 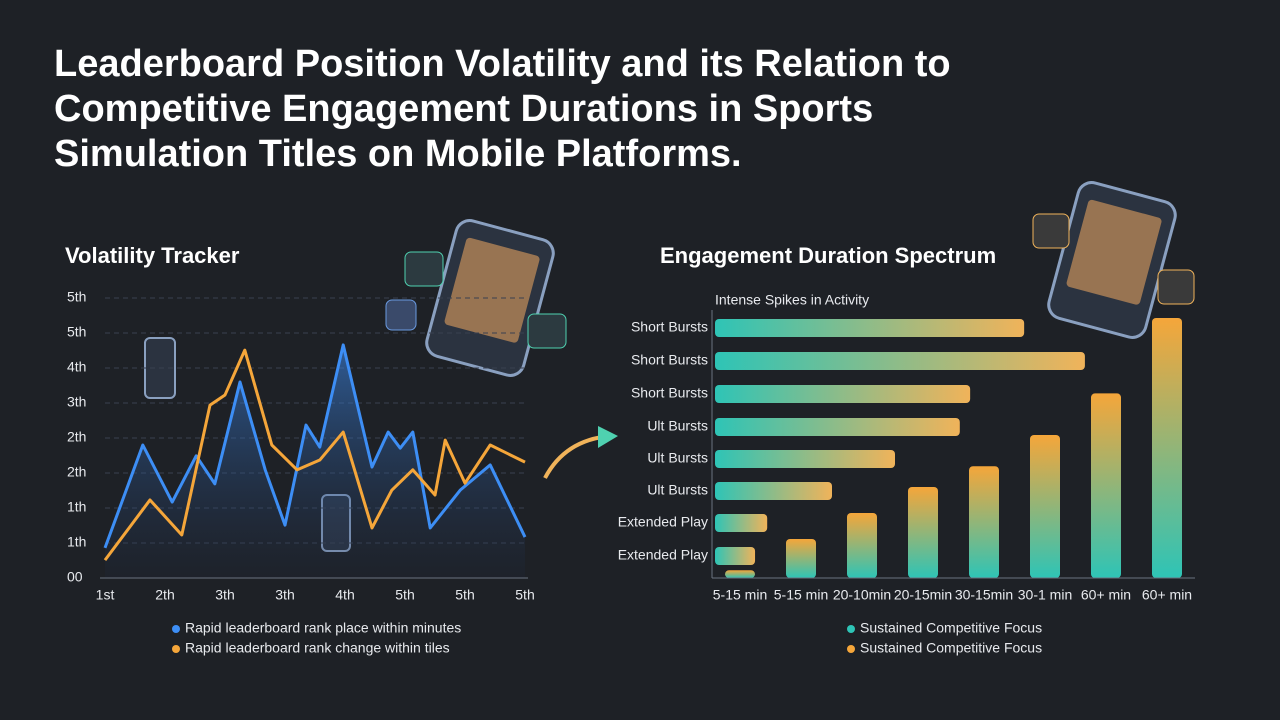 I want to click on x-tick-label: 20-15min, so click(x=923, y=595).